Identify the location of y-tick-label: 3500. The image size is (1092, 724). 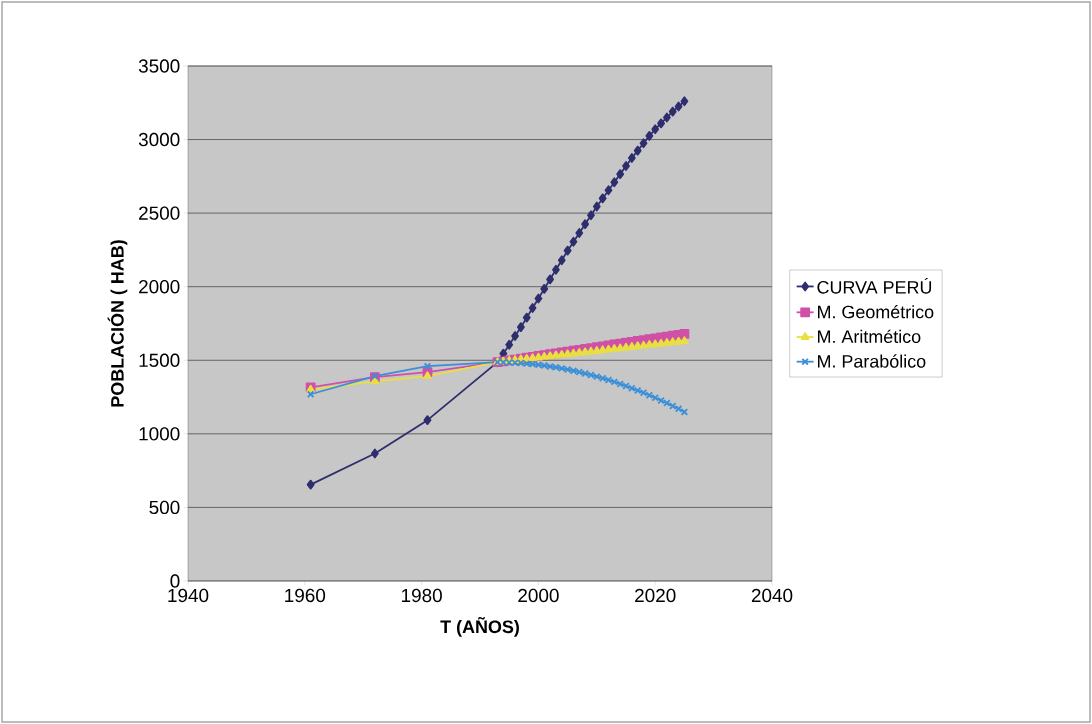
(159, 66).